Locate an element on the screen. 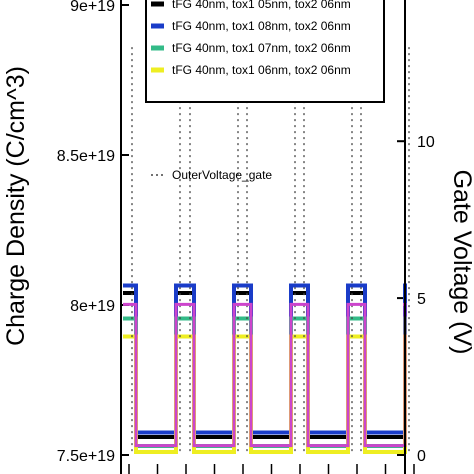  legend-label: OuterVoltage_gate is located at coordinates (222, 175).